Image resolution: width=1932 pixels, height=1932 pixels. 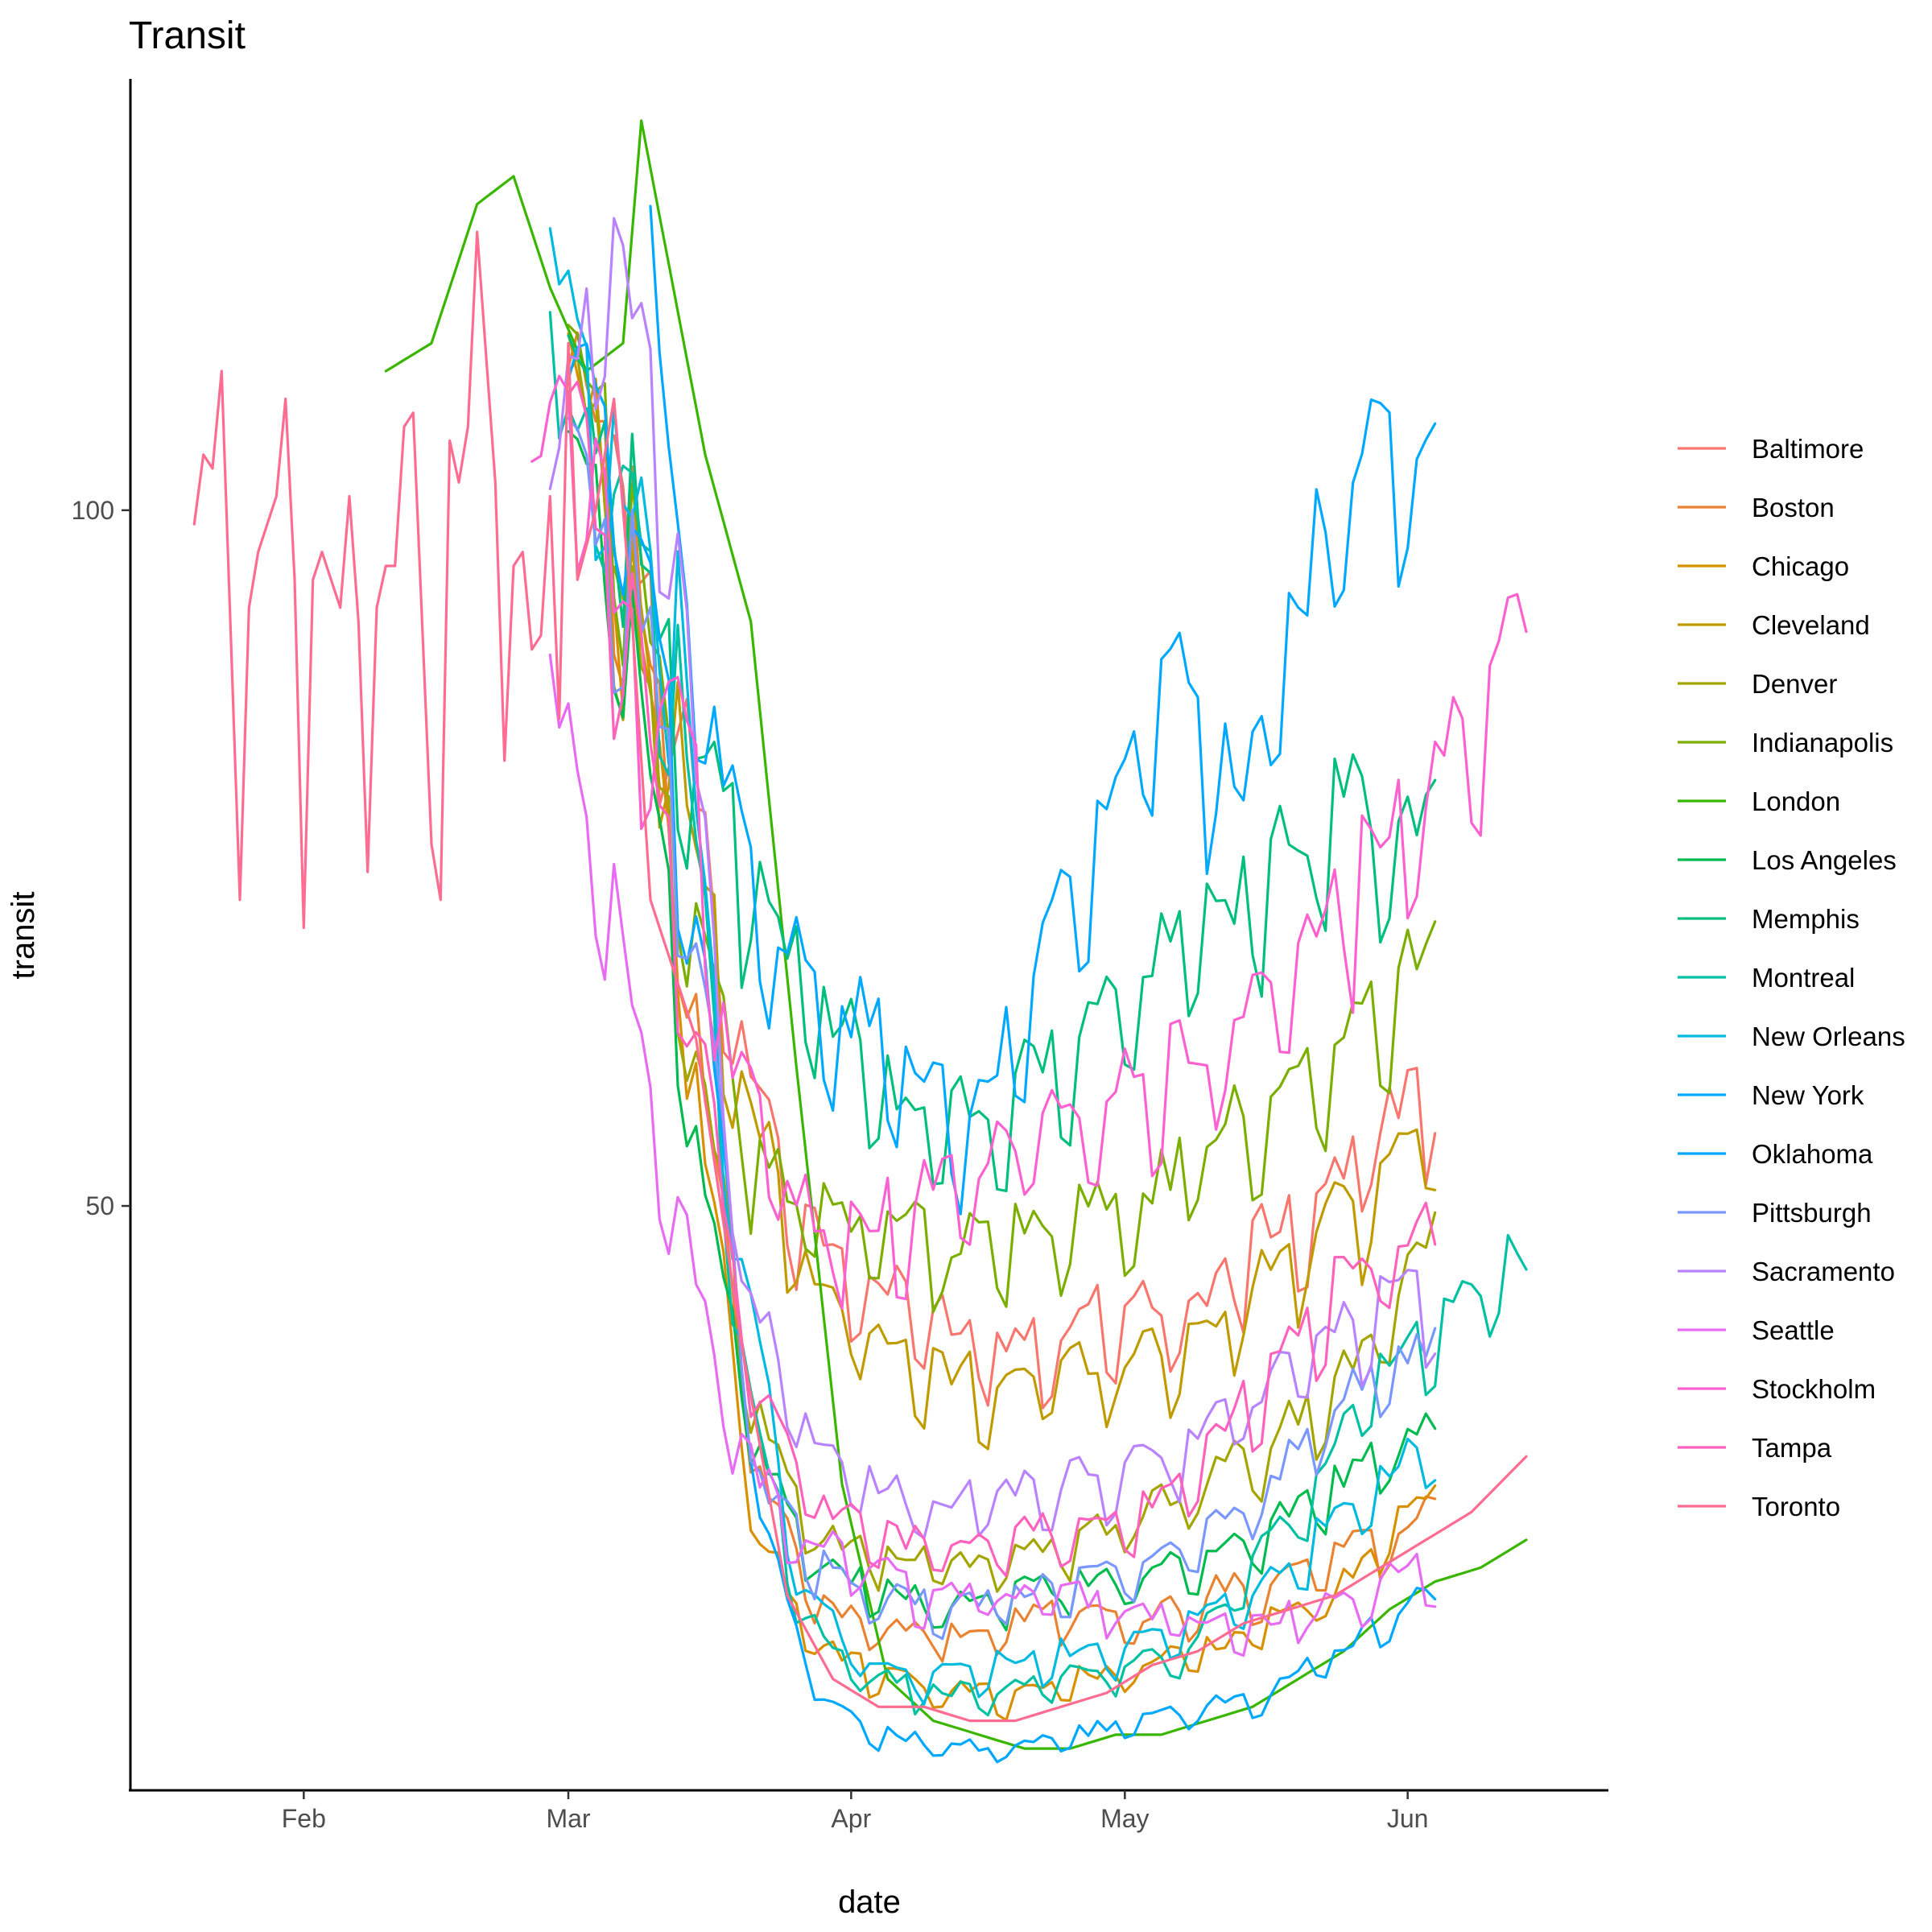 I want to click on legend-label: Stockholm, so click(x=1814, y=1389).